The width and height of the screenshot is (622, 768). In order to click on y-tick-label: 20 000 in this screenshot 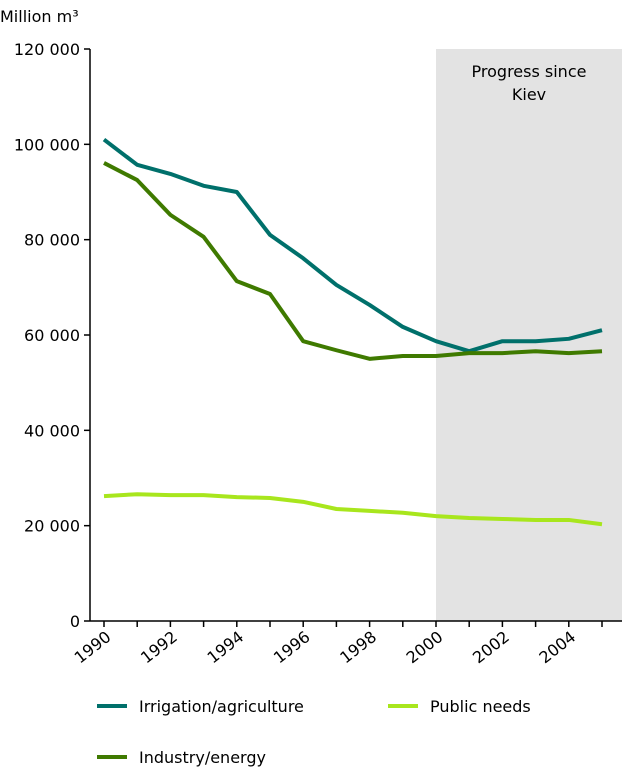, I will do `click(52, 526)`.